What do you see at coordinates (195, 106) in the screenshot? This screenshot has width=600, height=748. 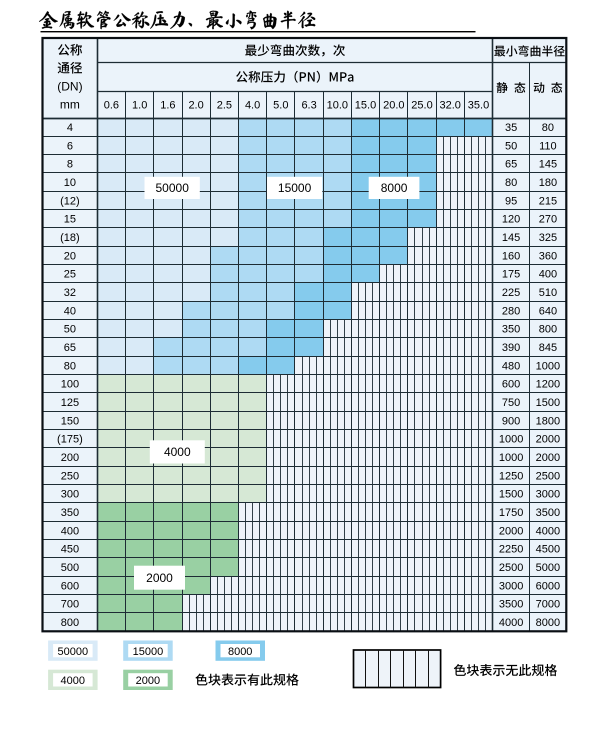 I see `svg-text: 2.0` at bounding box center [195, 106].